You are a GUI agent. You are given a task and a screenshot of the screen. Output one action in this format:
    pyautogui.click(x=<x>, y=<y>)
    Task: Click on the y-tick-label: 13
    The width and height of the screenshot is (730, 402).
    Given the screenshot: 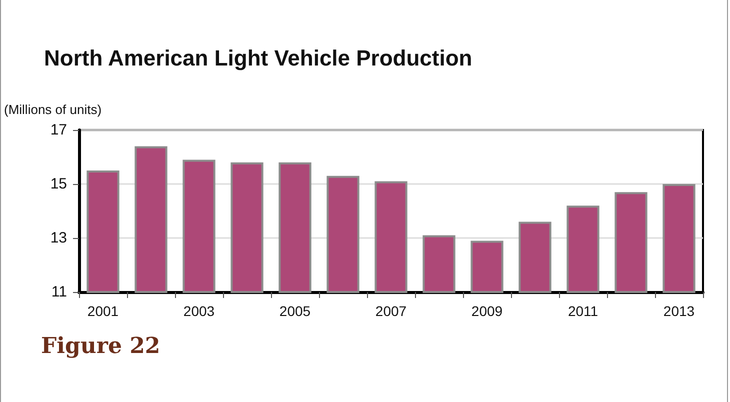 What is the action you would take?
    pyautogui.click(x=58, y=238)
    